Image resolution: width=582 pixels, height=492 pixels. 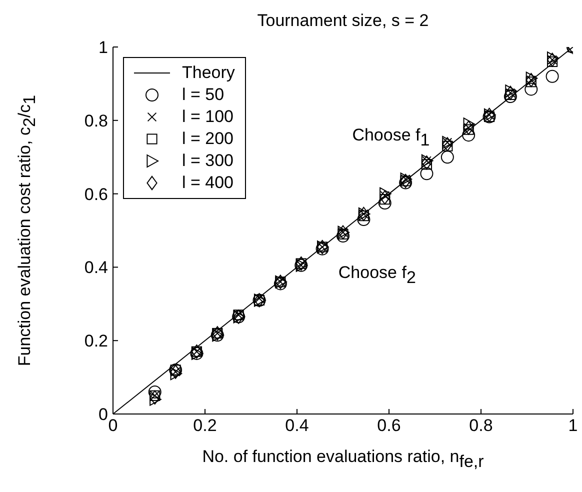 I want to click on y-tick-label: 0.4, so click(x=96, y=268).